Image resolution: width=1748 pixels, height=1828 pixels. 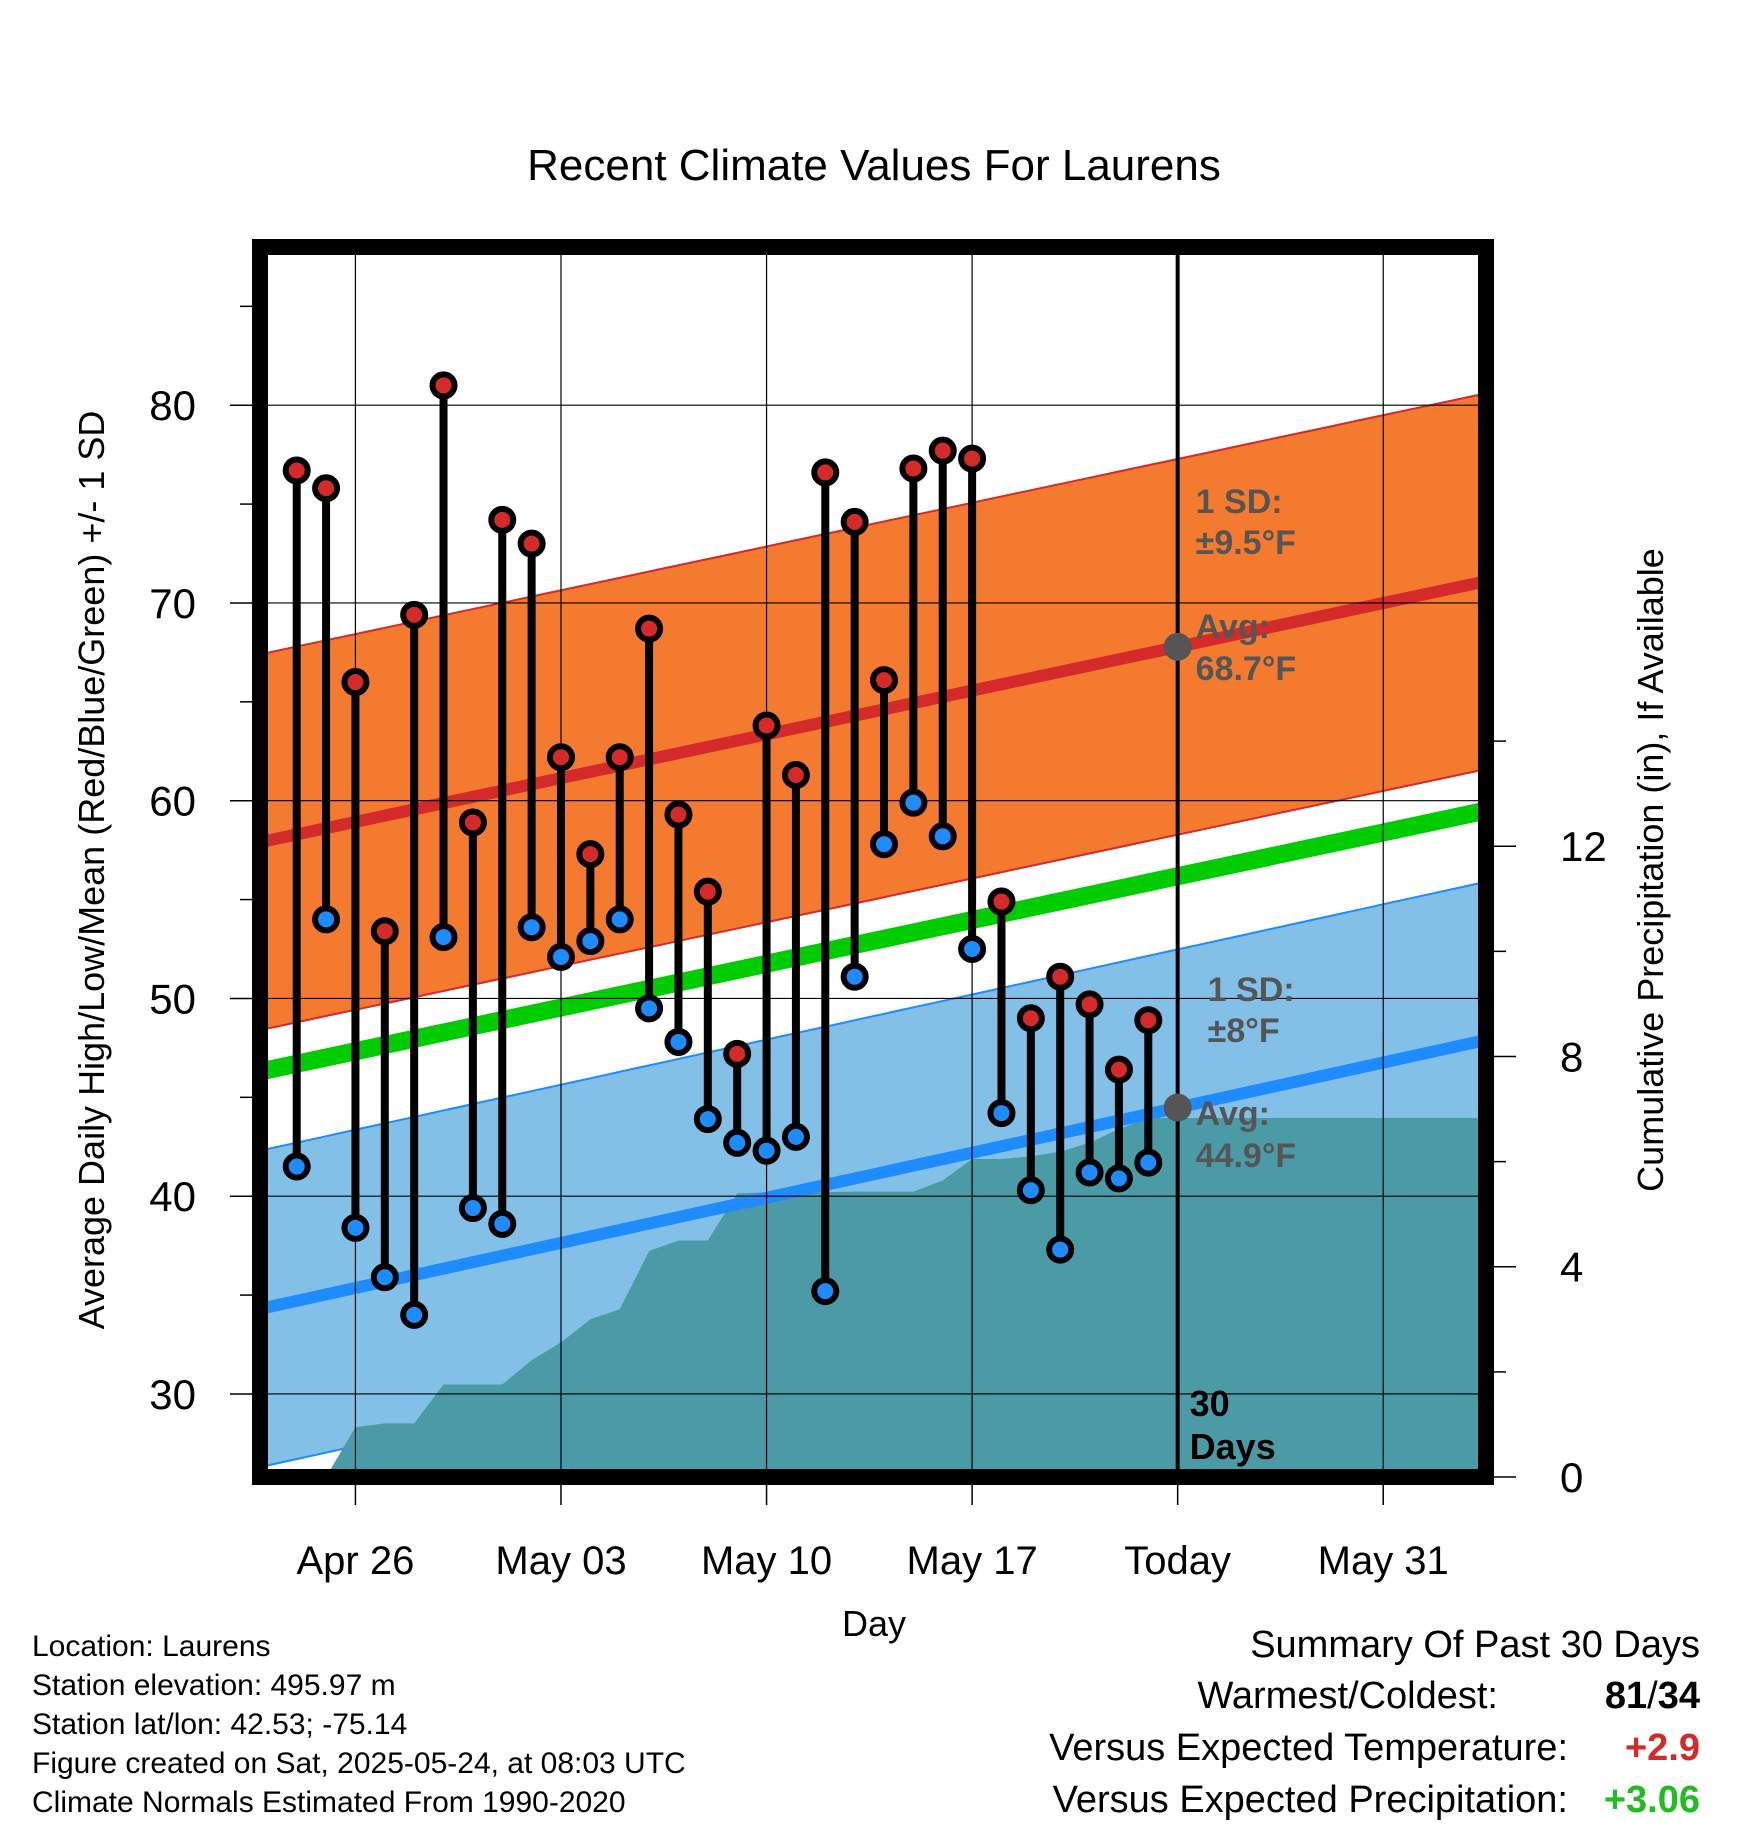 What do you see at coordinates (1475, 1645) in the screenshot?
I see `summary-heading: Summary Of Past 30 Days` at bounding box center [1475, 1645].